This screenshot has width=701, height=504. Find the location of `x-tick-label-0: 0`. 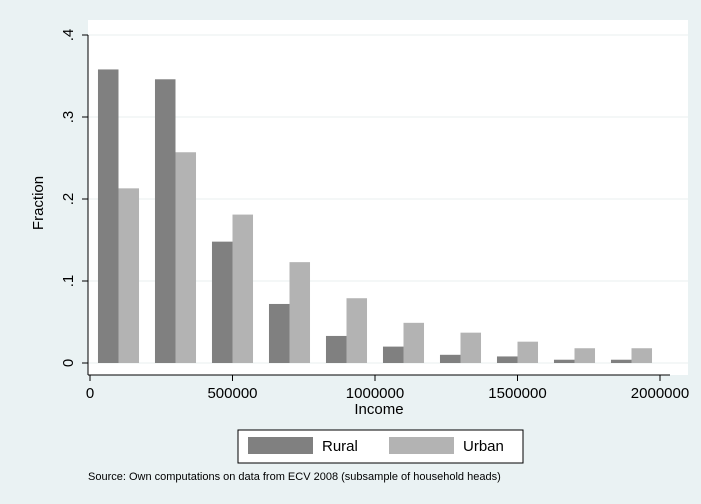

x-tick-label-0: 0 is located at coordinates (90, 393).